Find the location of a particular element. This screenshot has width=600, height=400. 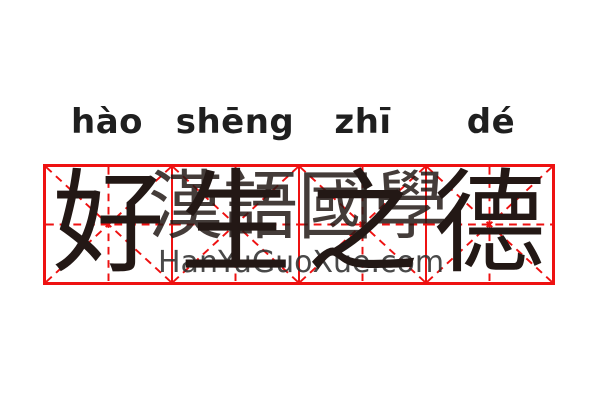

hanzi-character-1: 好 is located at coordinates (108, 224).